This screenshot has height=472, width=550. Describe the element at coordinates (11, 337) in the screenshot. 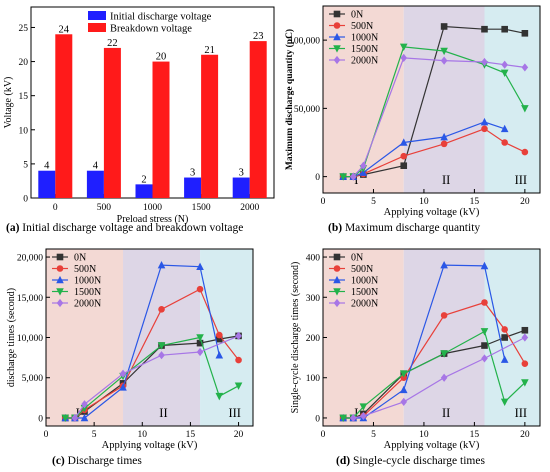

I see `chart-c-ylabel: discharge times (second)` at that location.